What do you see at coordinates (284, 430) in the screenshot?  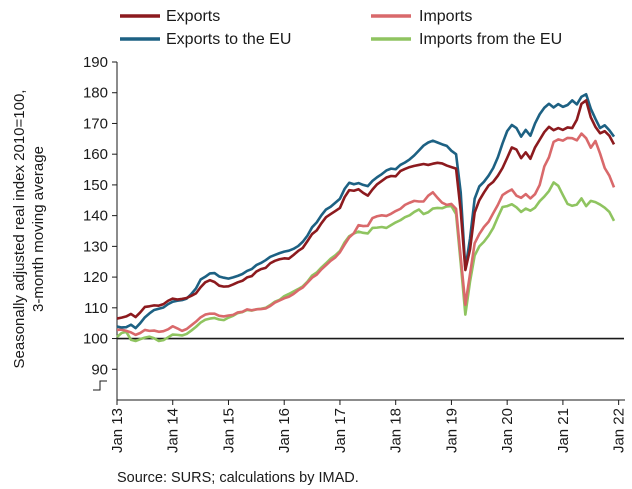 I see `x-tick-label: Jan 16` at bounding box center [284, 430].